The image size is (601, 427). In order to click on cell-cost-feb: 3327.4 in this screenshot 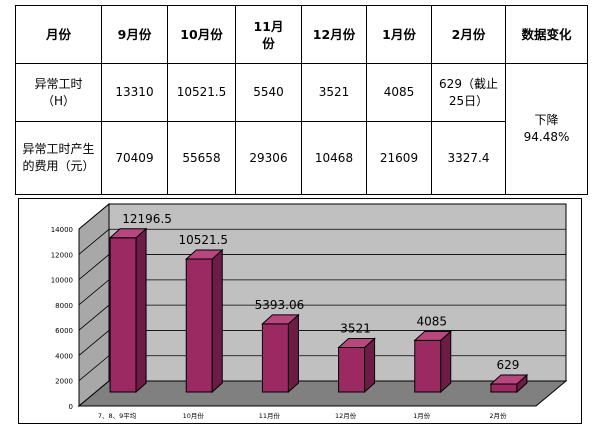, I will do `click(468, 158)`.